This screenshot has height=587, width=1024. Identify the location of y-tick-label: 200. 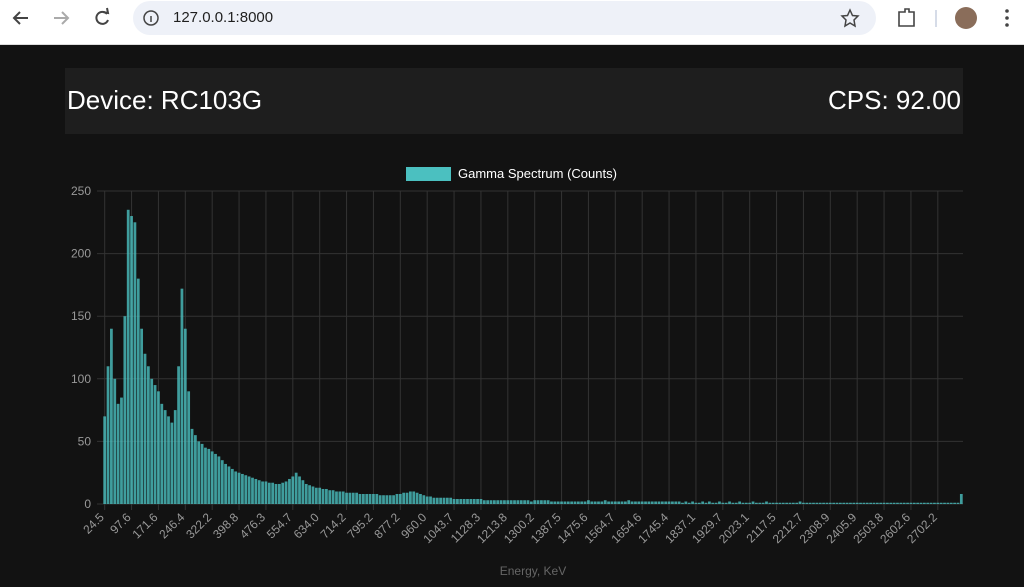
(81, 254).